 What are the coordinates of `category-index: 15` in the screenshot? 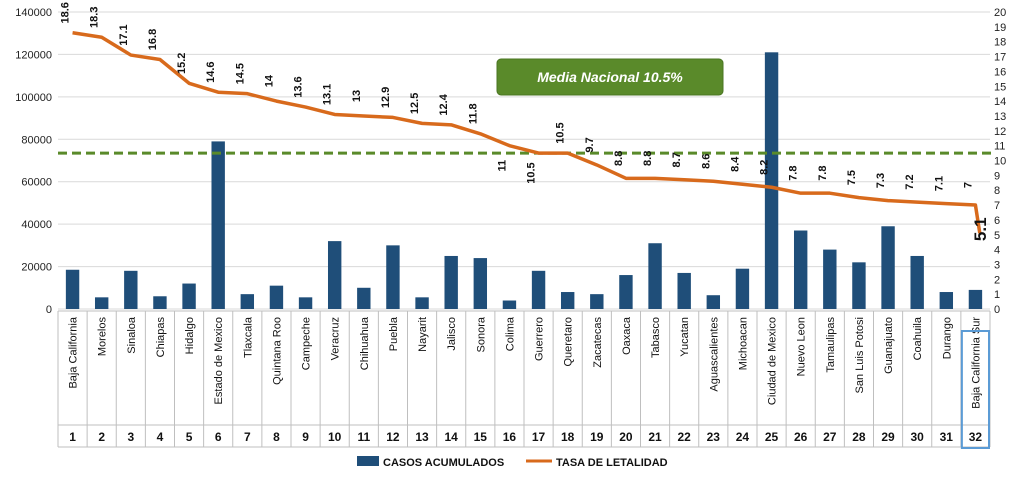 It's located at (481, 437).